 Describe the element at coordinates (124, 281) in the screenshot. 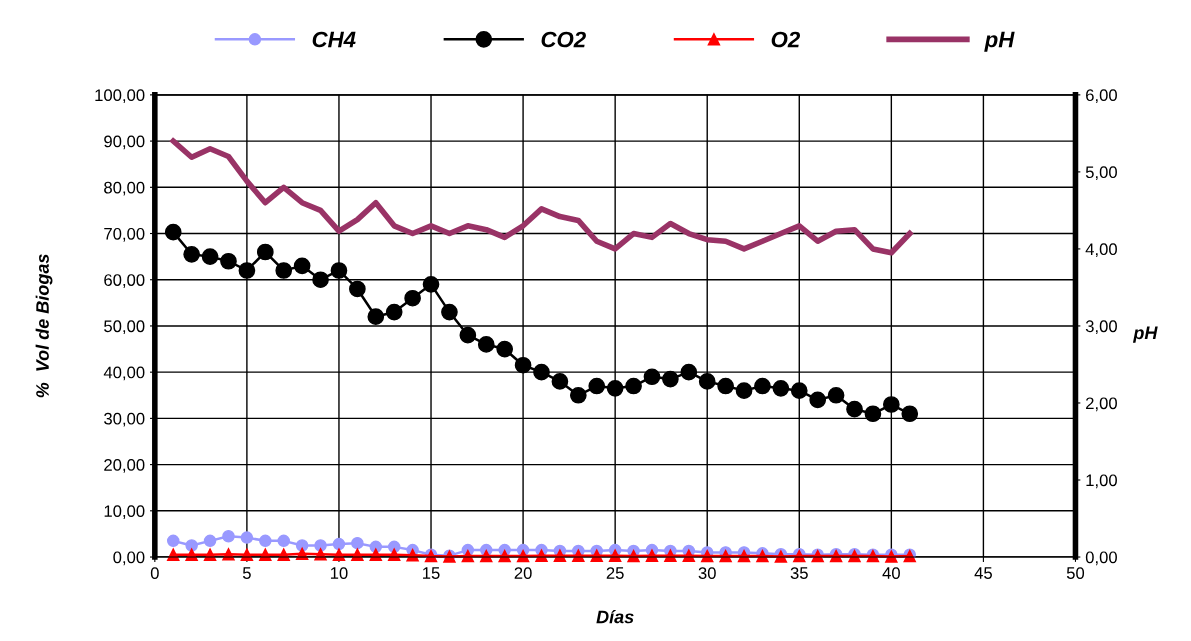

I see `y-tick-label: 60,00` at that location.